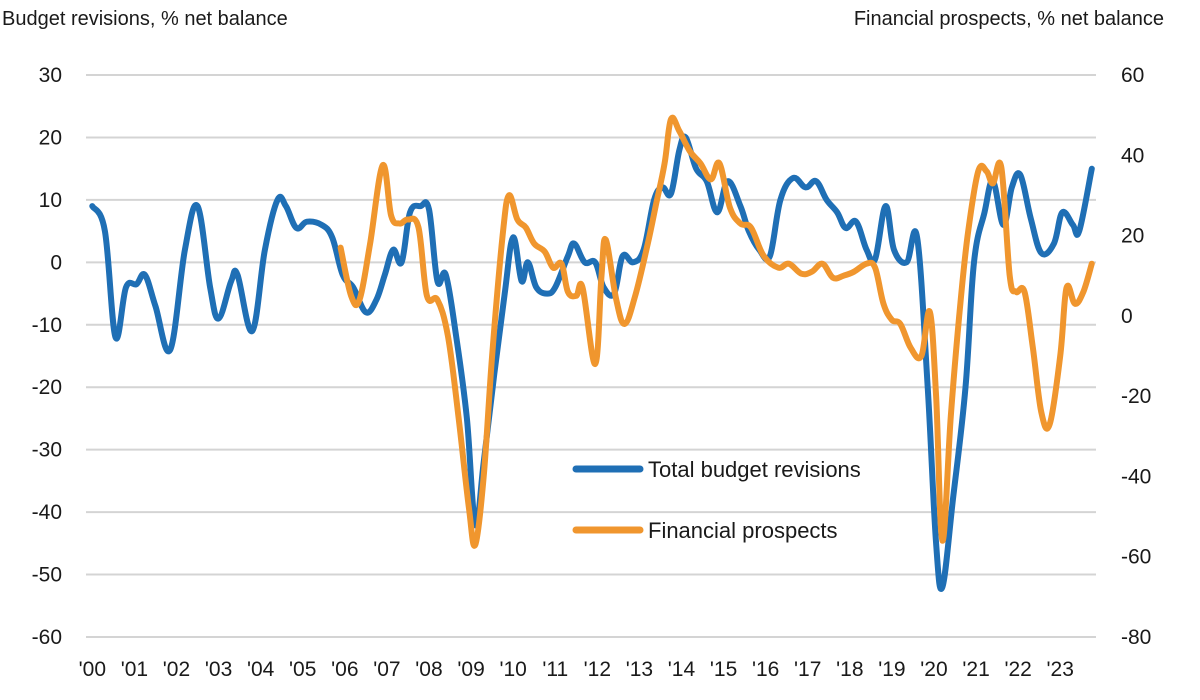  What do you see at coordinates (47, 637) in the screenshot?
I see `left-tick-label: -60` at bounding box center [47, 637].